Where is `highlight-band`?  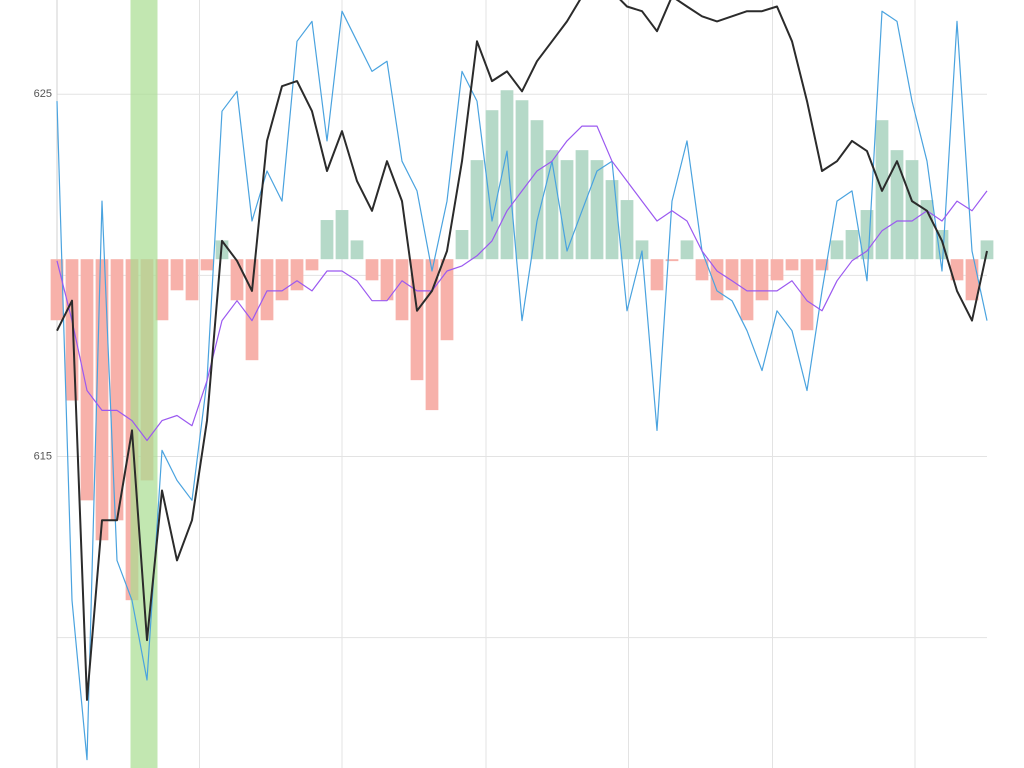
highlight-band is located at coordinates (144, 384).